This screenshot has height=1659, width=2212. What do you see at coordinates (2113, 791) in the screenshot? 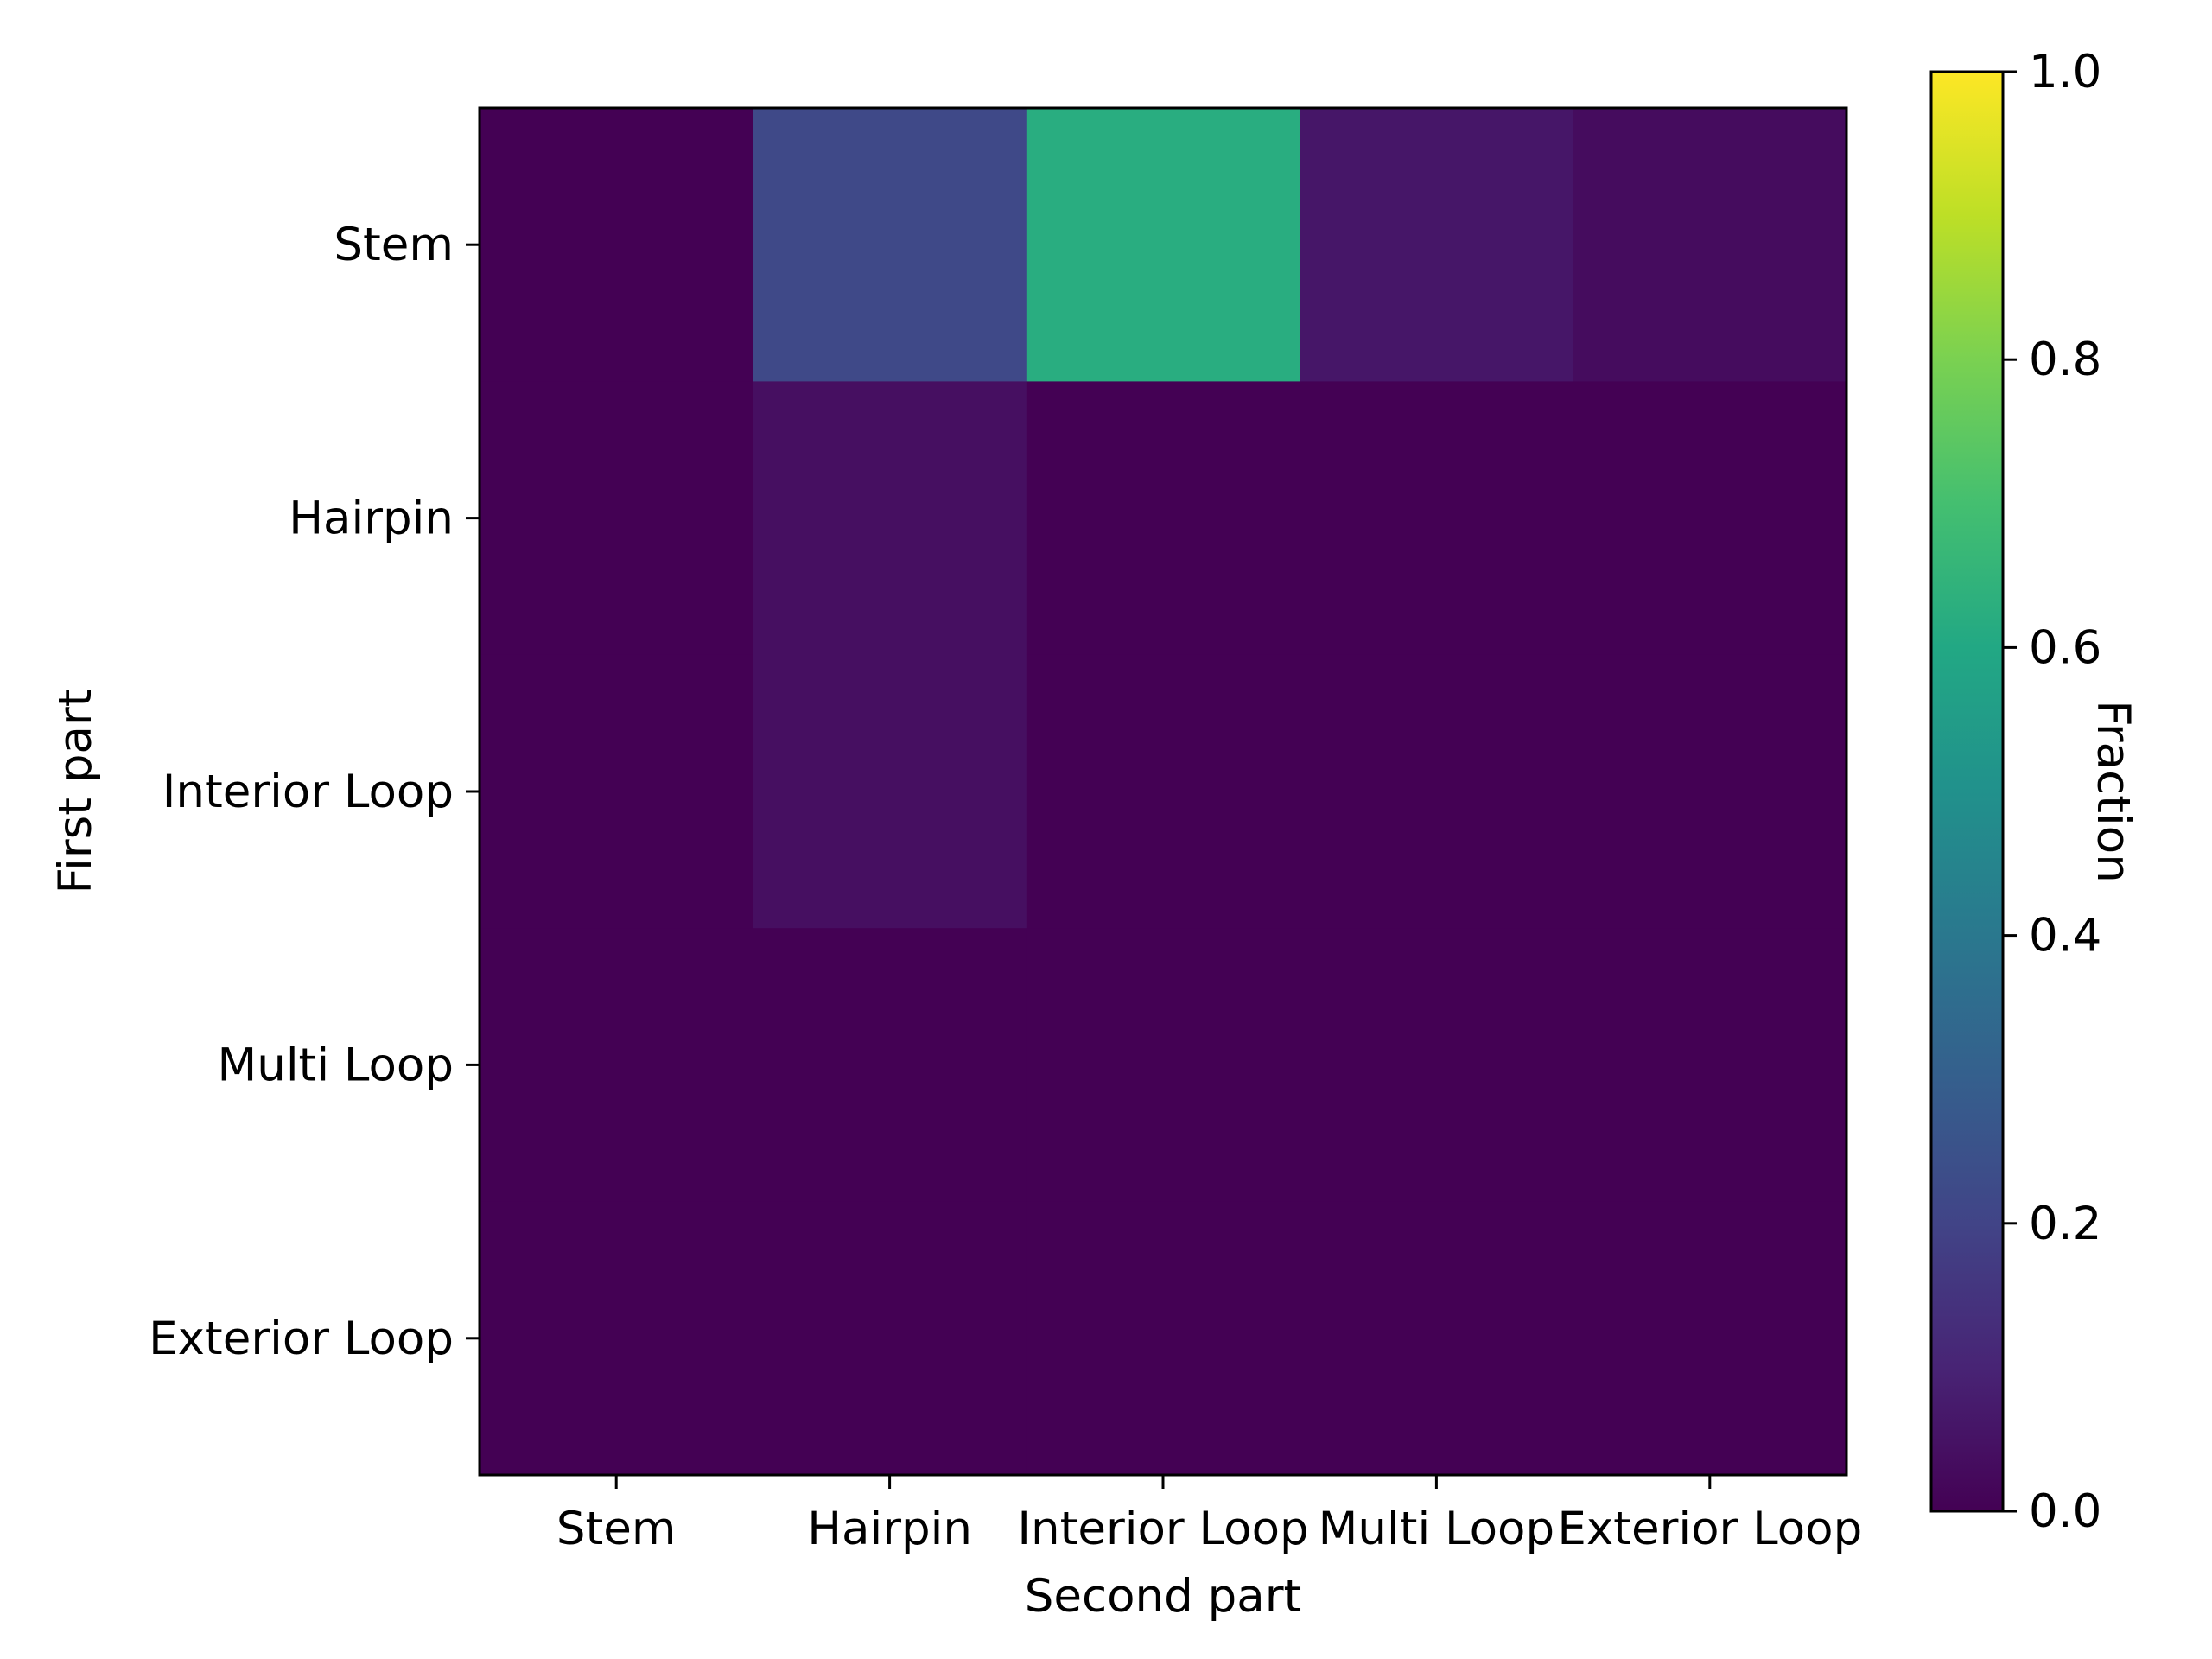
I see `colorbar-label: Fraction` at bounding box center [2113, 791].